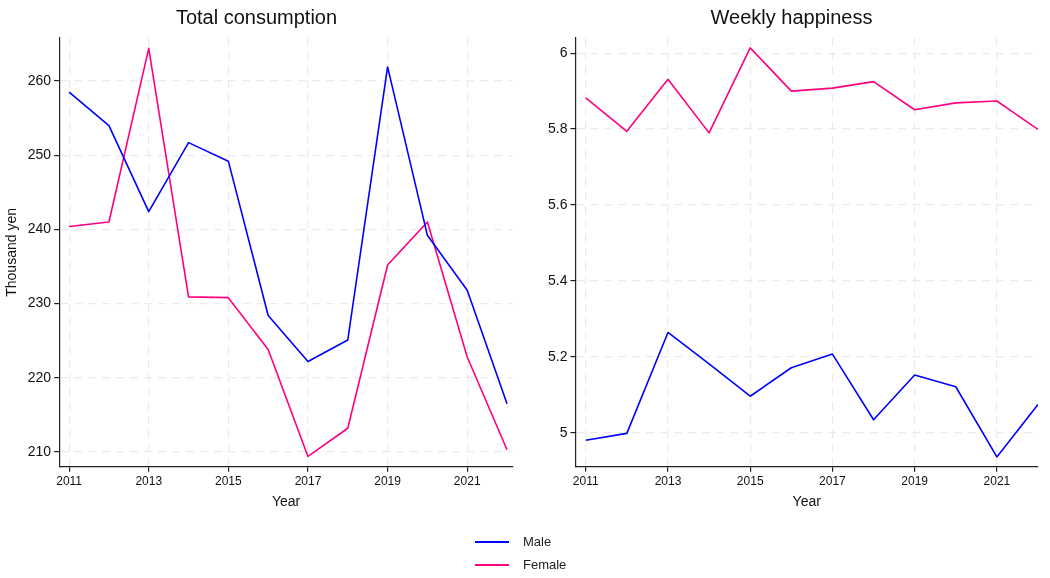  What do you see at coordinates (537, 541) in the screenshot?
I see `legend-label: Male` at bounding box center [537, 541].